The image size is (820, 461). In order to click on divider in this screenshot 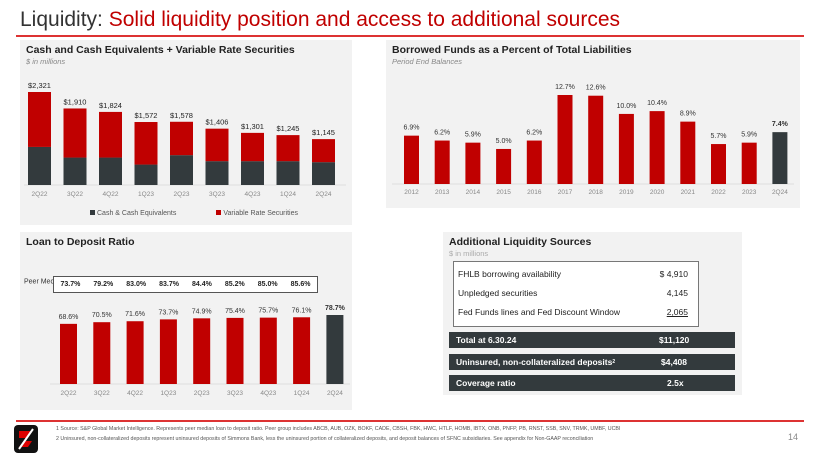, I will do `click(410, 36)`.